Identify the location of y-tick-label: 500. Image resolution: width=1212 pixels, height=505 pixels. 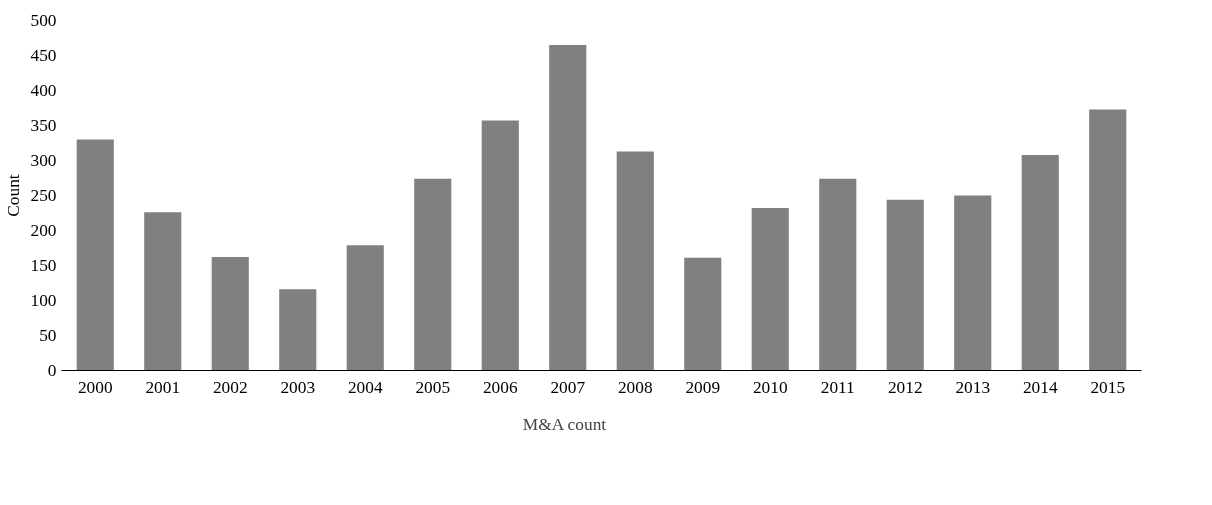
(43, 20).